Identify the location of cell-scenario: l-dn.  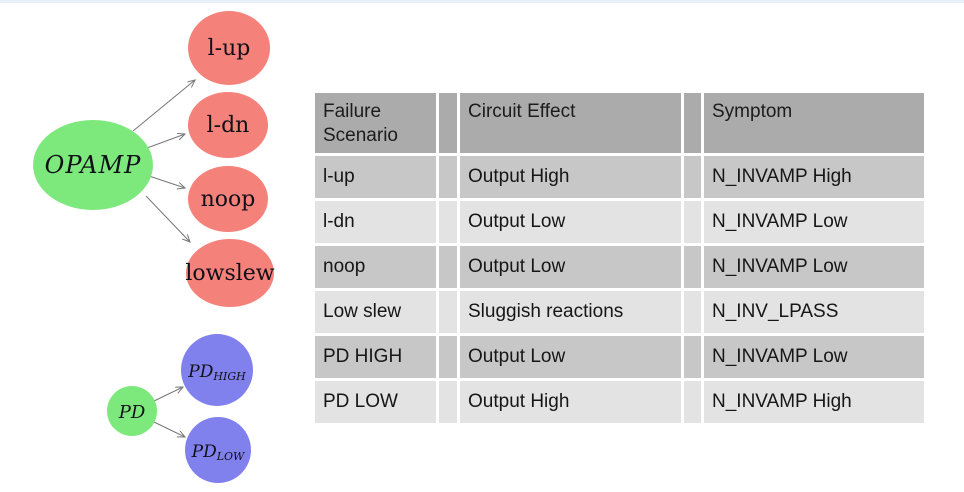
(375, 222).